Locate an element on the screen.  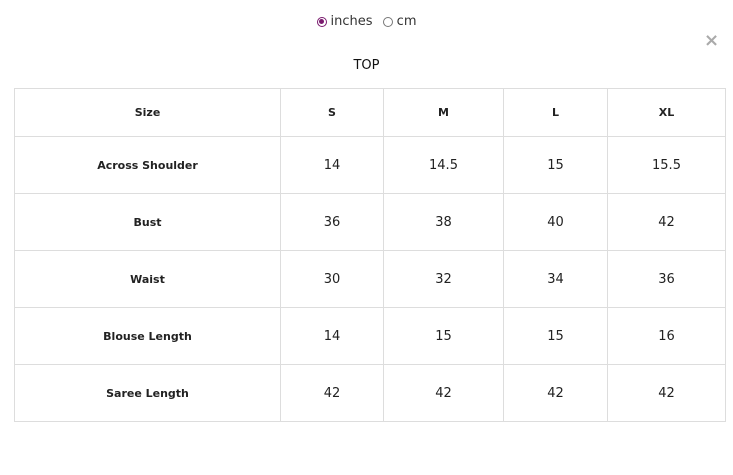
cell-value: 30 is located at coordinates (332, 279).